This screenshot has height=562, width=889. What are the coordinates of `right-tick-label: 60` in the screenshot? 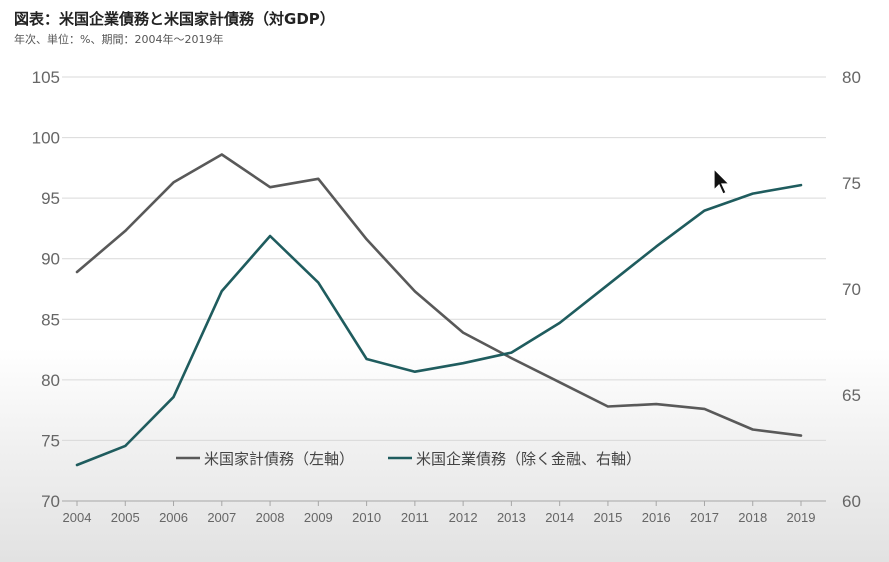 It's located at (851, 501).